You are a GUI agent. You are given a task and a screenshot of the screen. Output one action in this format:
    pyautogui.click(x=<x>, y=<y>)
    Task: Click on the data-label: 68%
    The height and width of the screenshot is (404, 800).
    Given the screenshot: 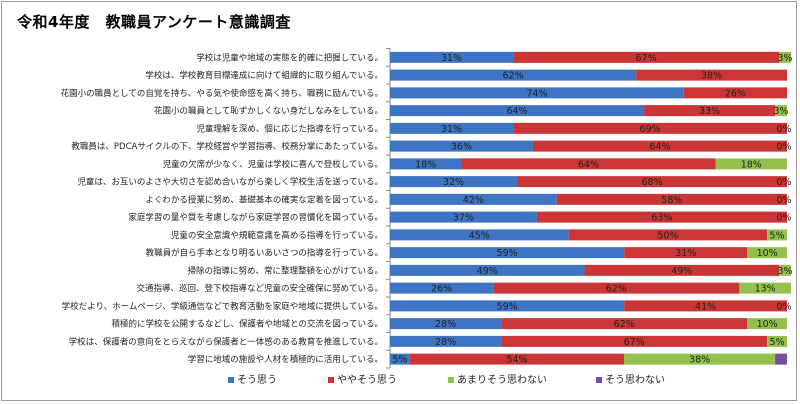 What is the action you would take?
    pyautogui.click(x=651, y=182)
    